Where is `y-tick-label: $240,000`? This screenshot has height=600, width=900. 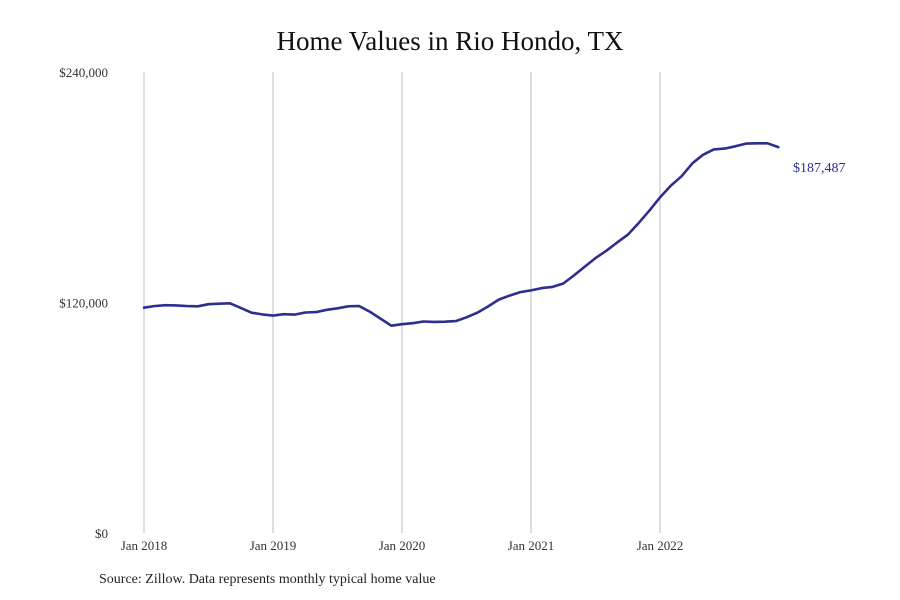
y-tick-label: $240,000 is located at coordinates (83, 72).